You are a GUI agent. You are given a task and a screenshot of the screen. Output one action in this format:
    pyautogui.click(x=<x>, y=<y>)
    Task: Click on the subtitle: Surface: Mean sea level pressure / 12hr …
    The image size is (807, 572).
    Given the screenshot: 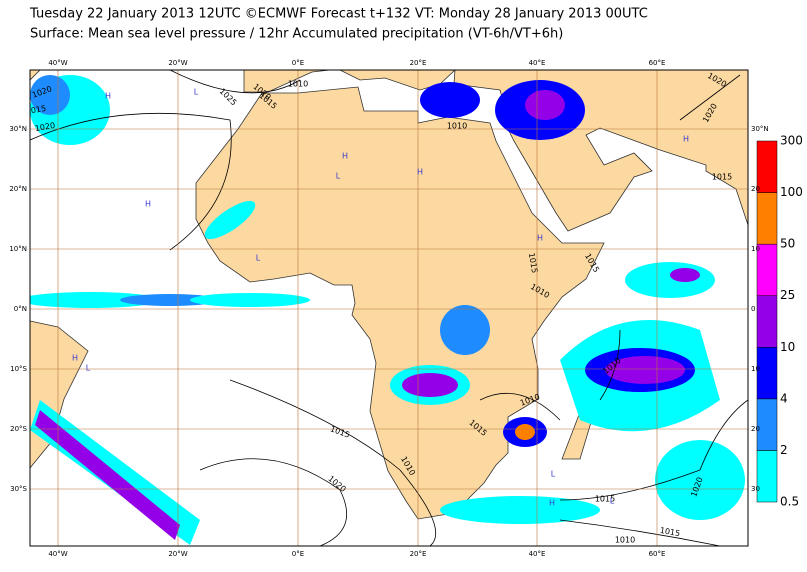 What is the action you would take?
    pyautogui.click(x=296, y=34)
    